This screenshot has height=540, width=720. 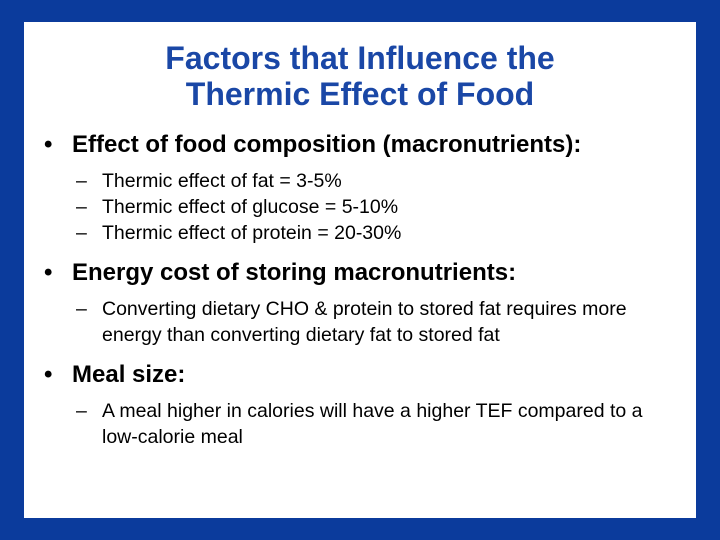 What do you see at coordinates (294, 272) in the screenshot?
I see `bullet-text: Energy cost of storing macronutrients:` at bounding box center [294, 272].